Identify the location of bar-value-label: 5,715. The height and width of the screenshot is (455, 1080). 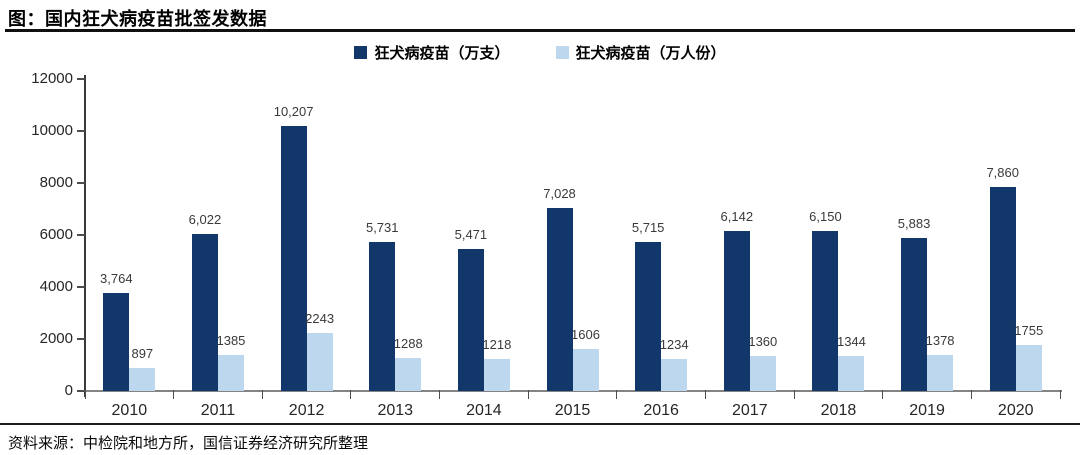
(648, 228).